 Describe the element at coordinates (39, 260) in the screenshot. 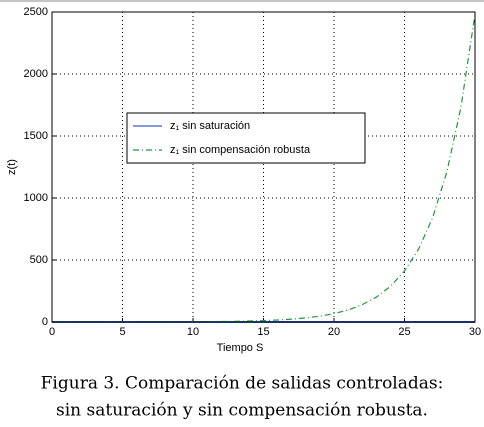

I see `y-tick-label: 500` at that location.